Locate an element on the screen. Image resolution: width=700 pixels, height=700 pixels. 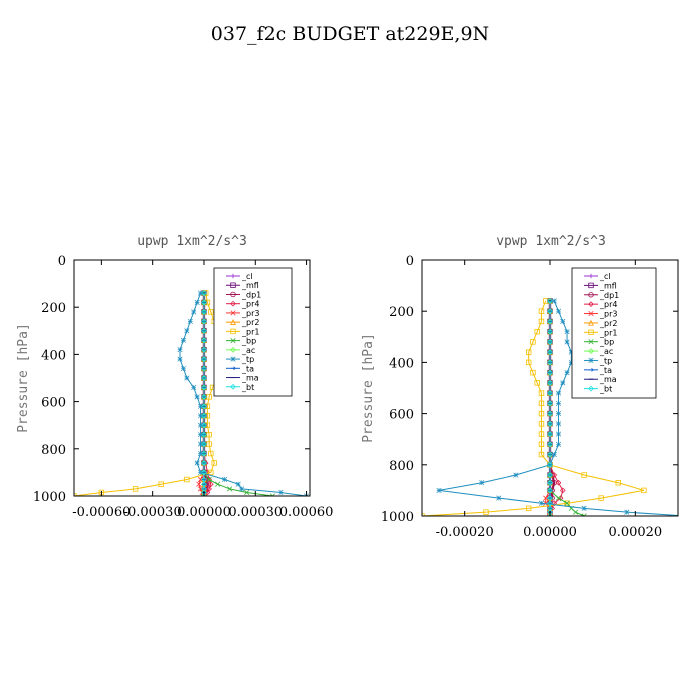
vpwp-y-tick-label: 400 is located at coordinates (401, 363).